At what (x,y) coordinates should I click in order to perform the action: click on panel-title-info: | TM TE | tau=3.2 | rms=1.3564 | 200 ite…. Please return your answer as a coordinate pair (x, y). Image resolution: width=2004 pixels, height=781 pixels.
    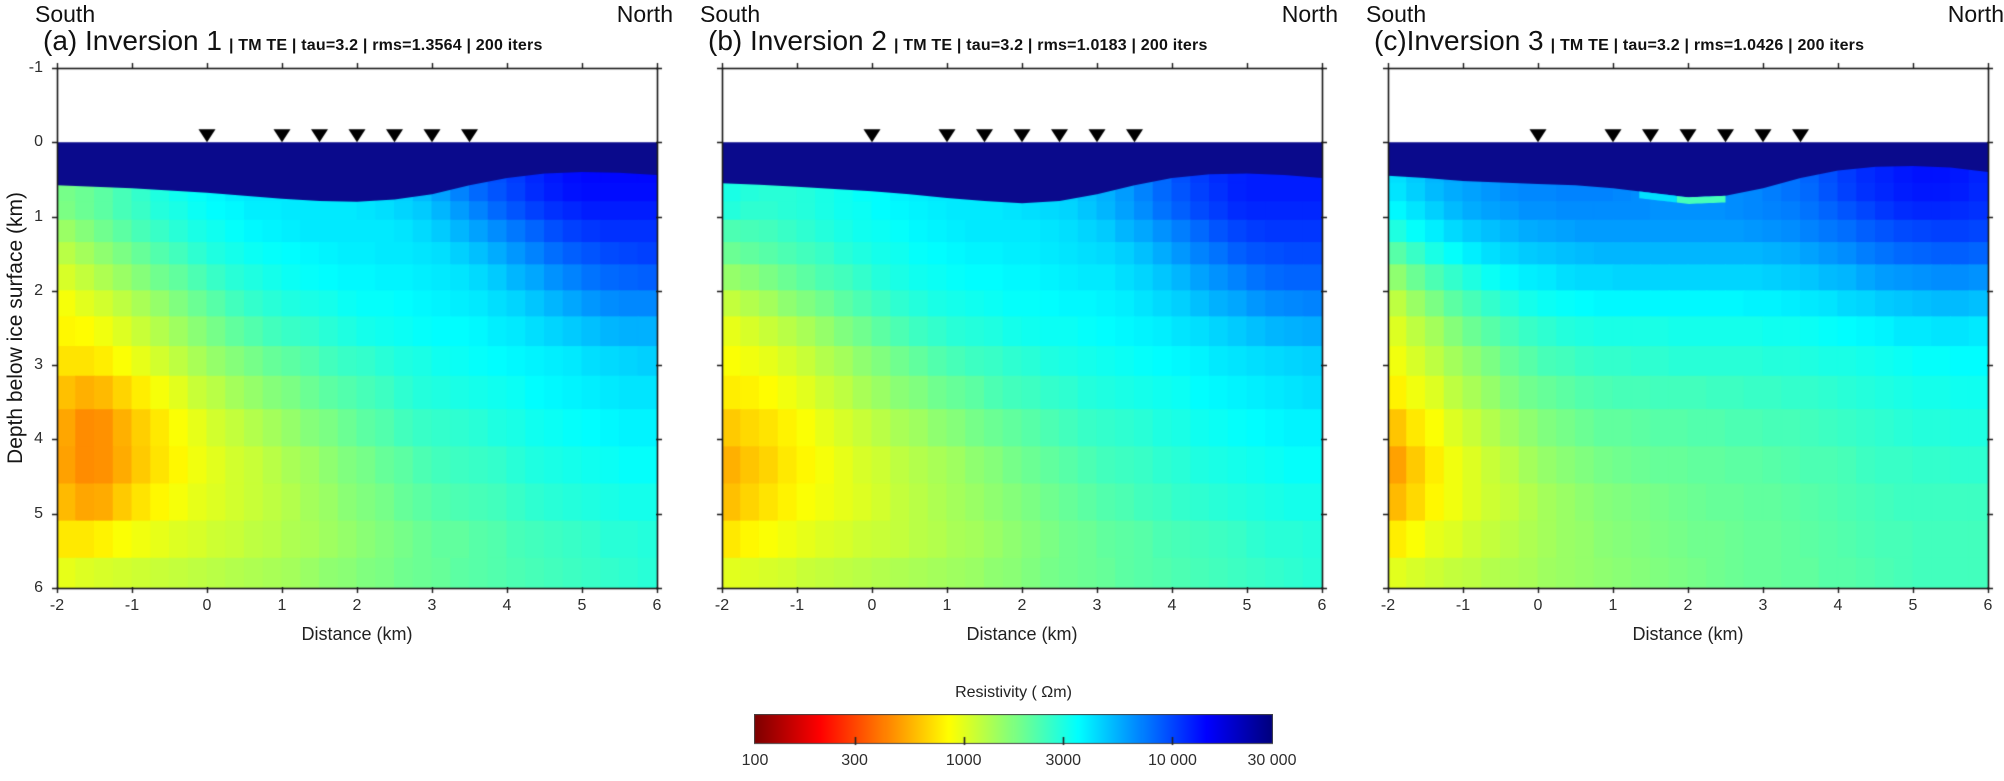
    Looking at the image, I should click on (385, 45).